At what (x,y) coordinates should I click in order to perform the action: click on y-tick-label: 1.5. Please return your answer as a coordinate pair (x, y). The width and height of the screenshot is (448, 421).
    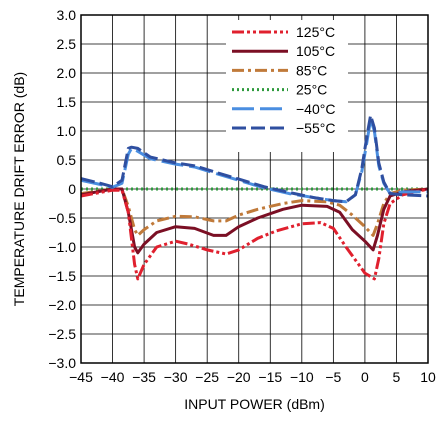
    Looking at the image, I should click on (67, 102).